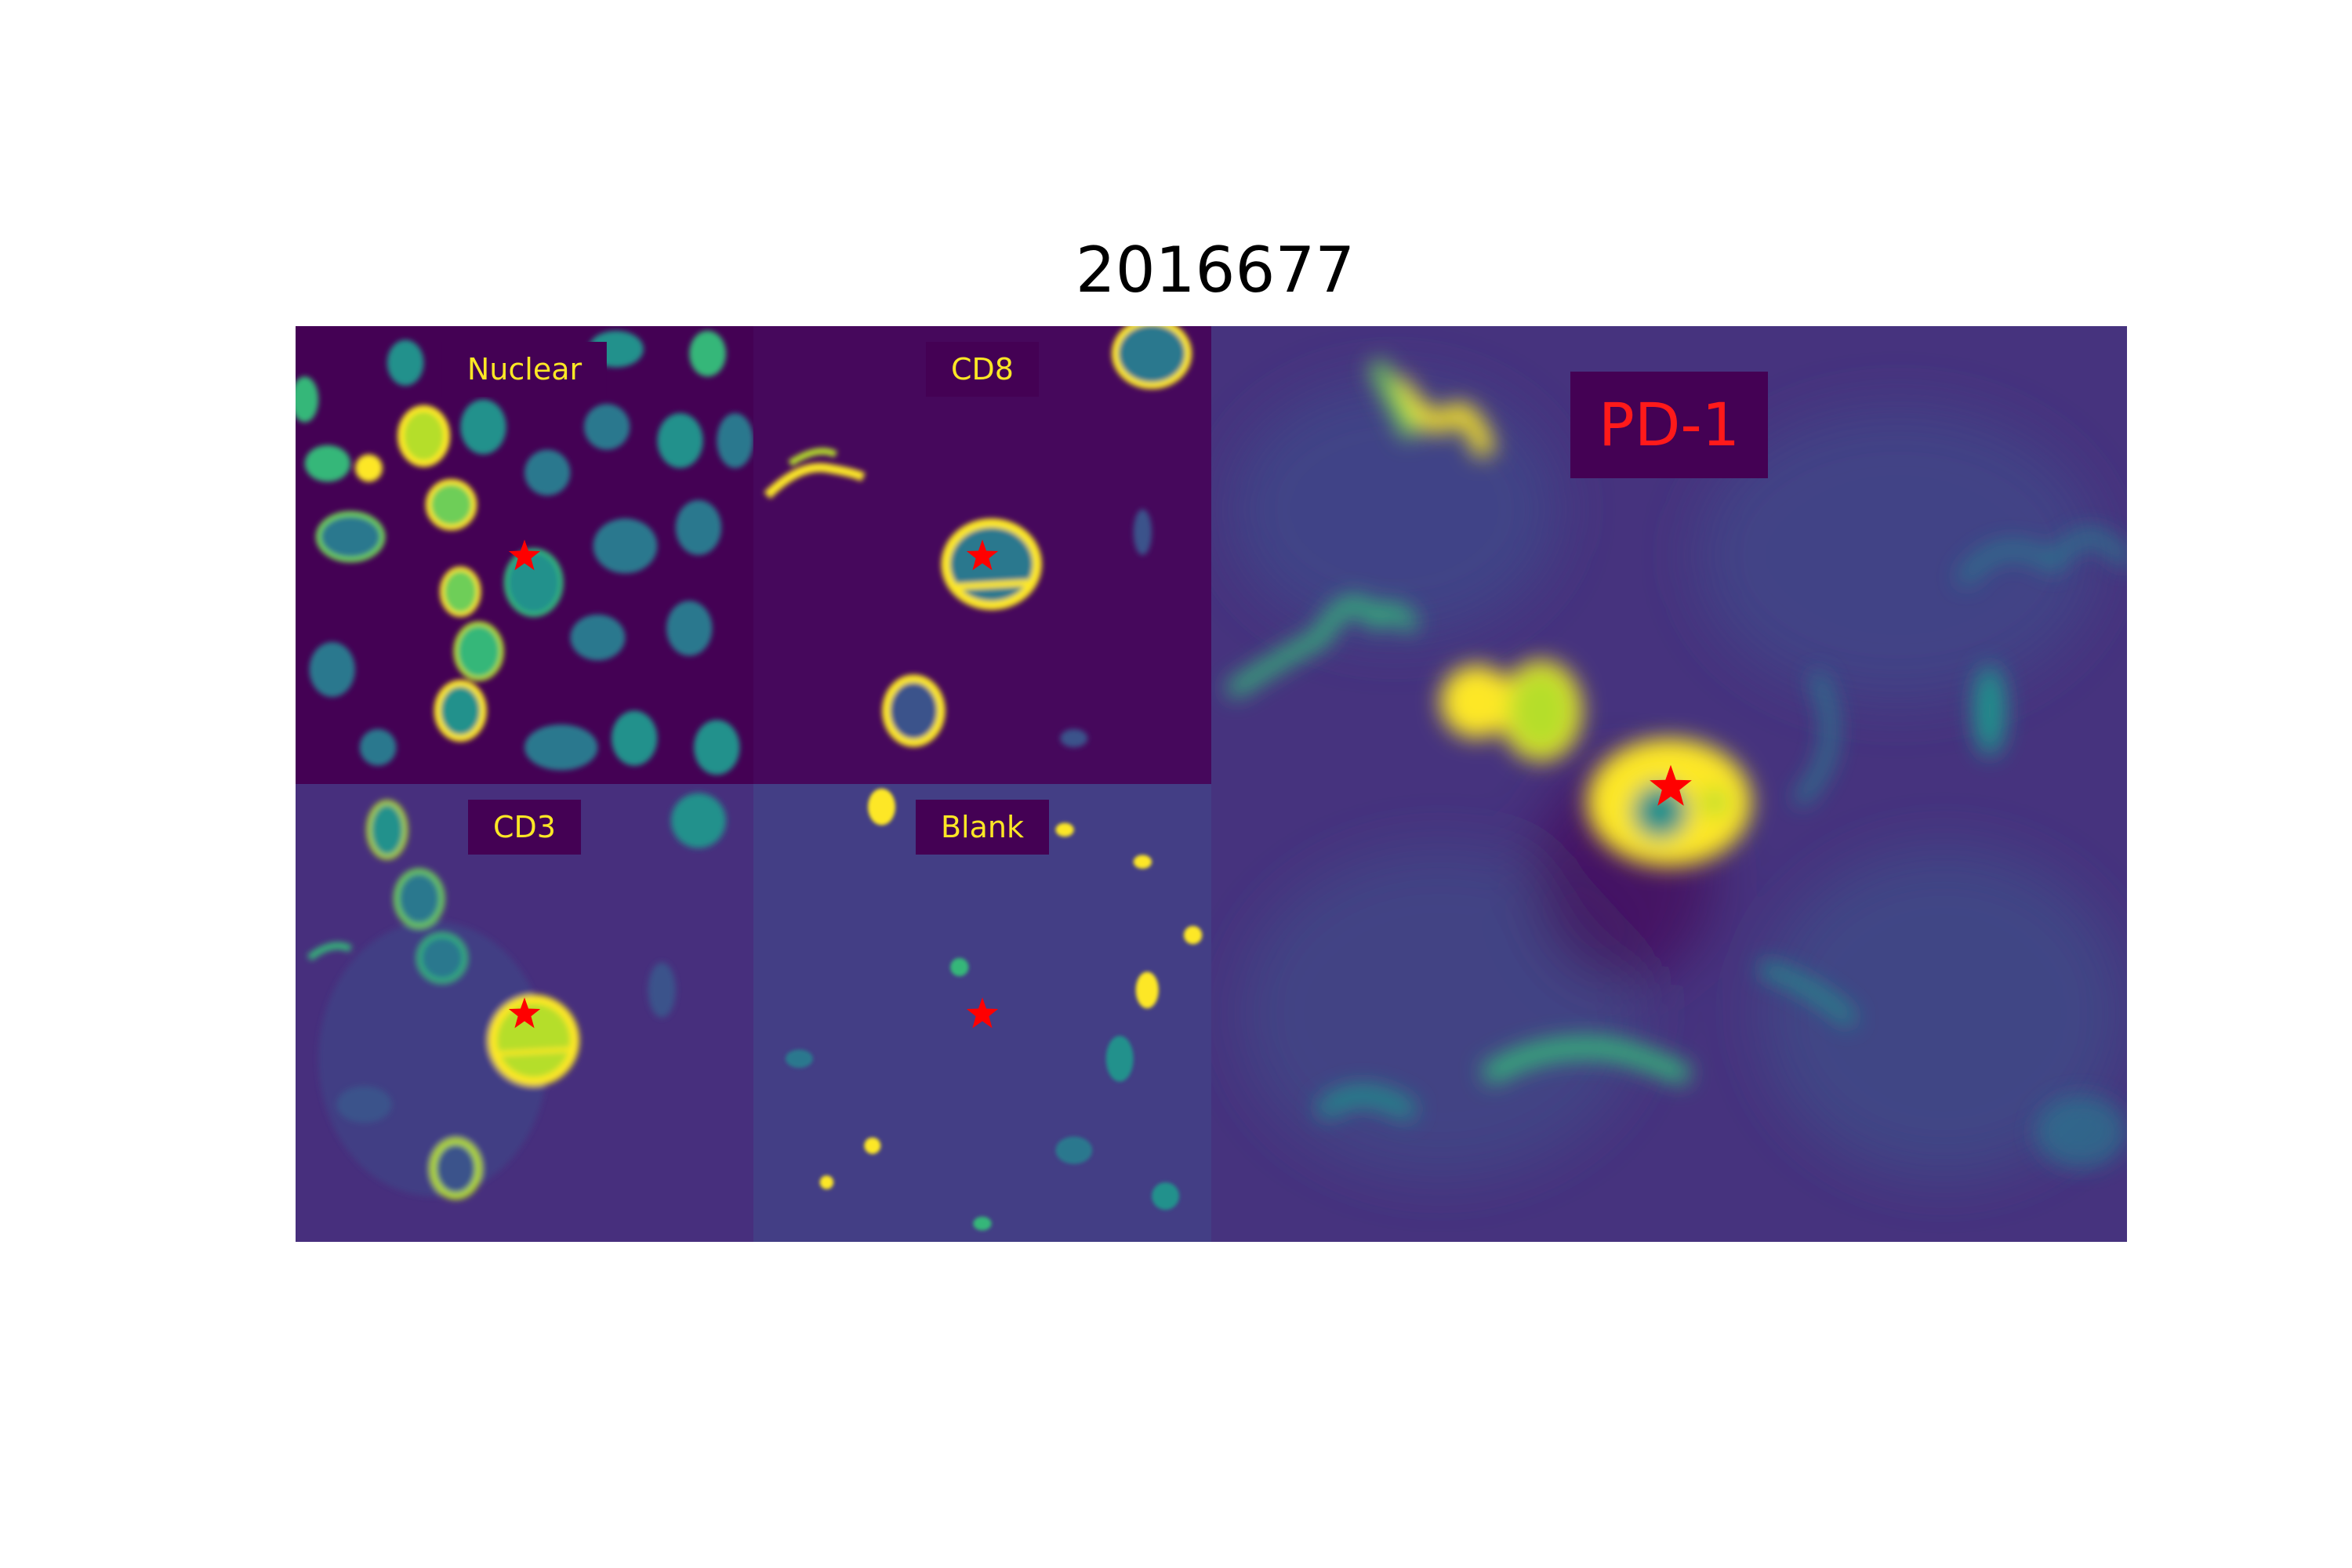  I want to click on panel-label-cd3: CD3, so click(524, 828).